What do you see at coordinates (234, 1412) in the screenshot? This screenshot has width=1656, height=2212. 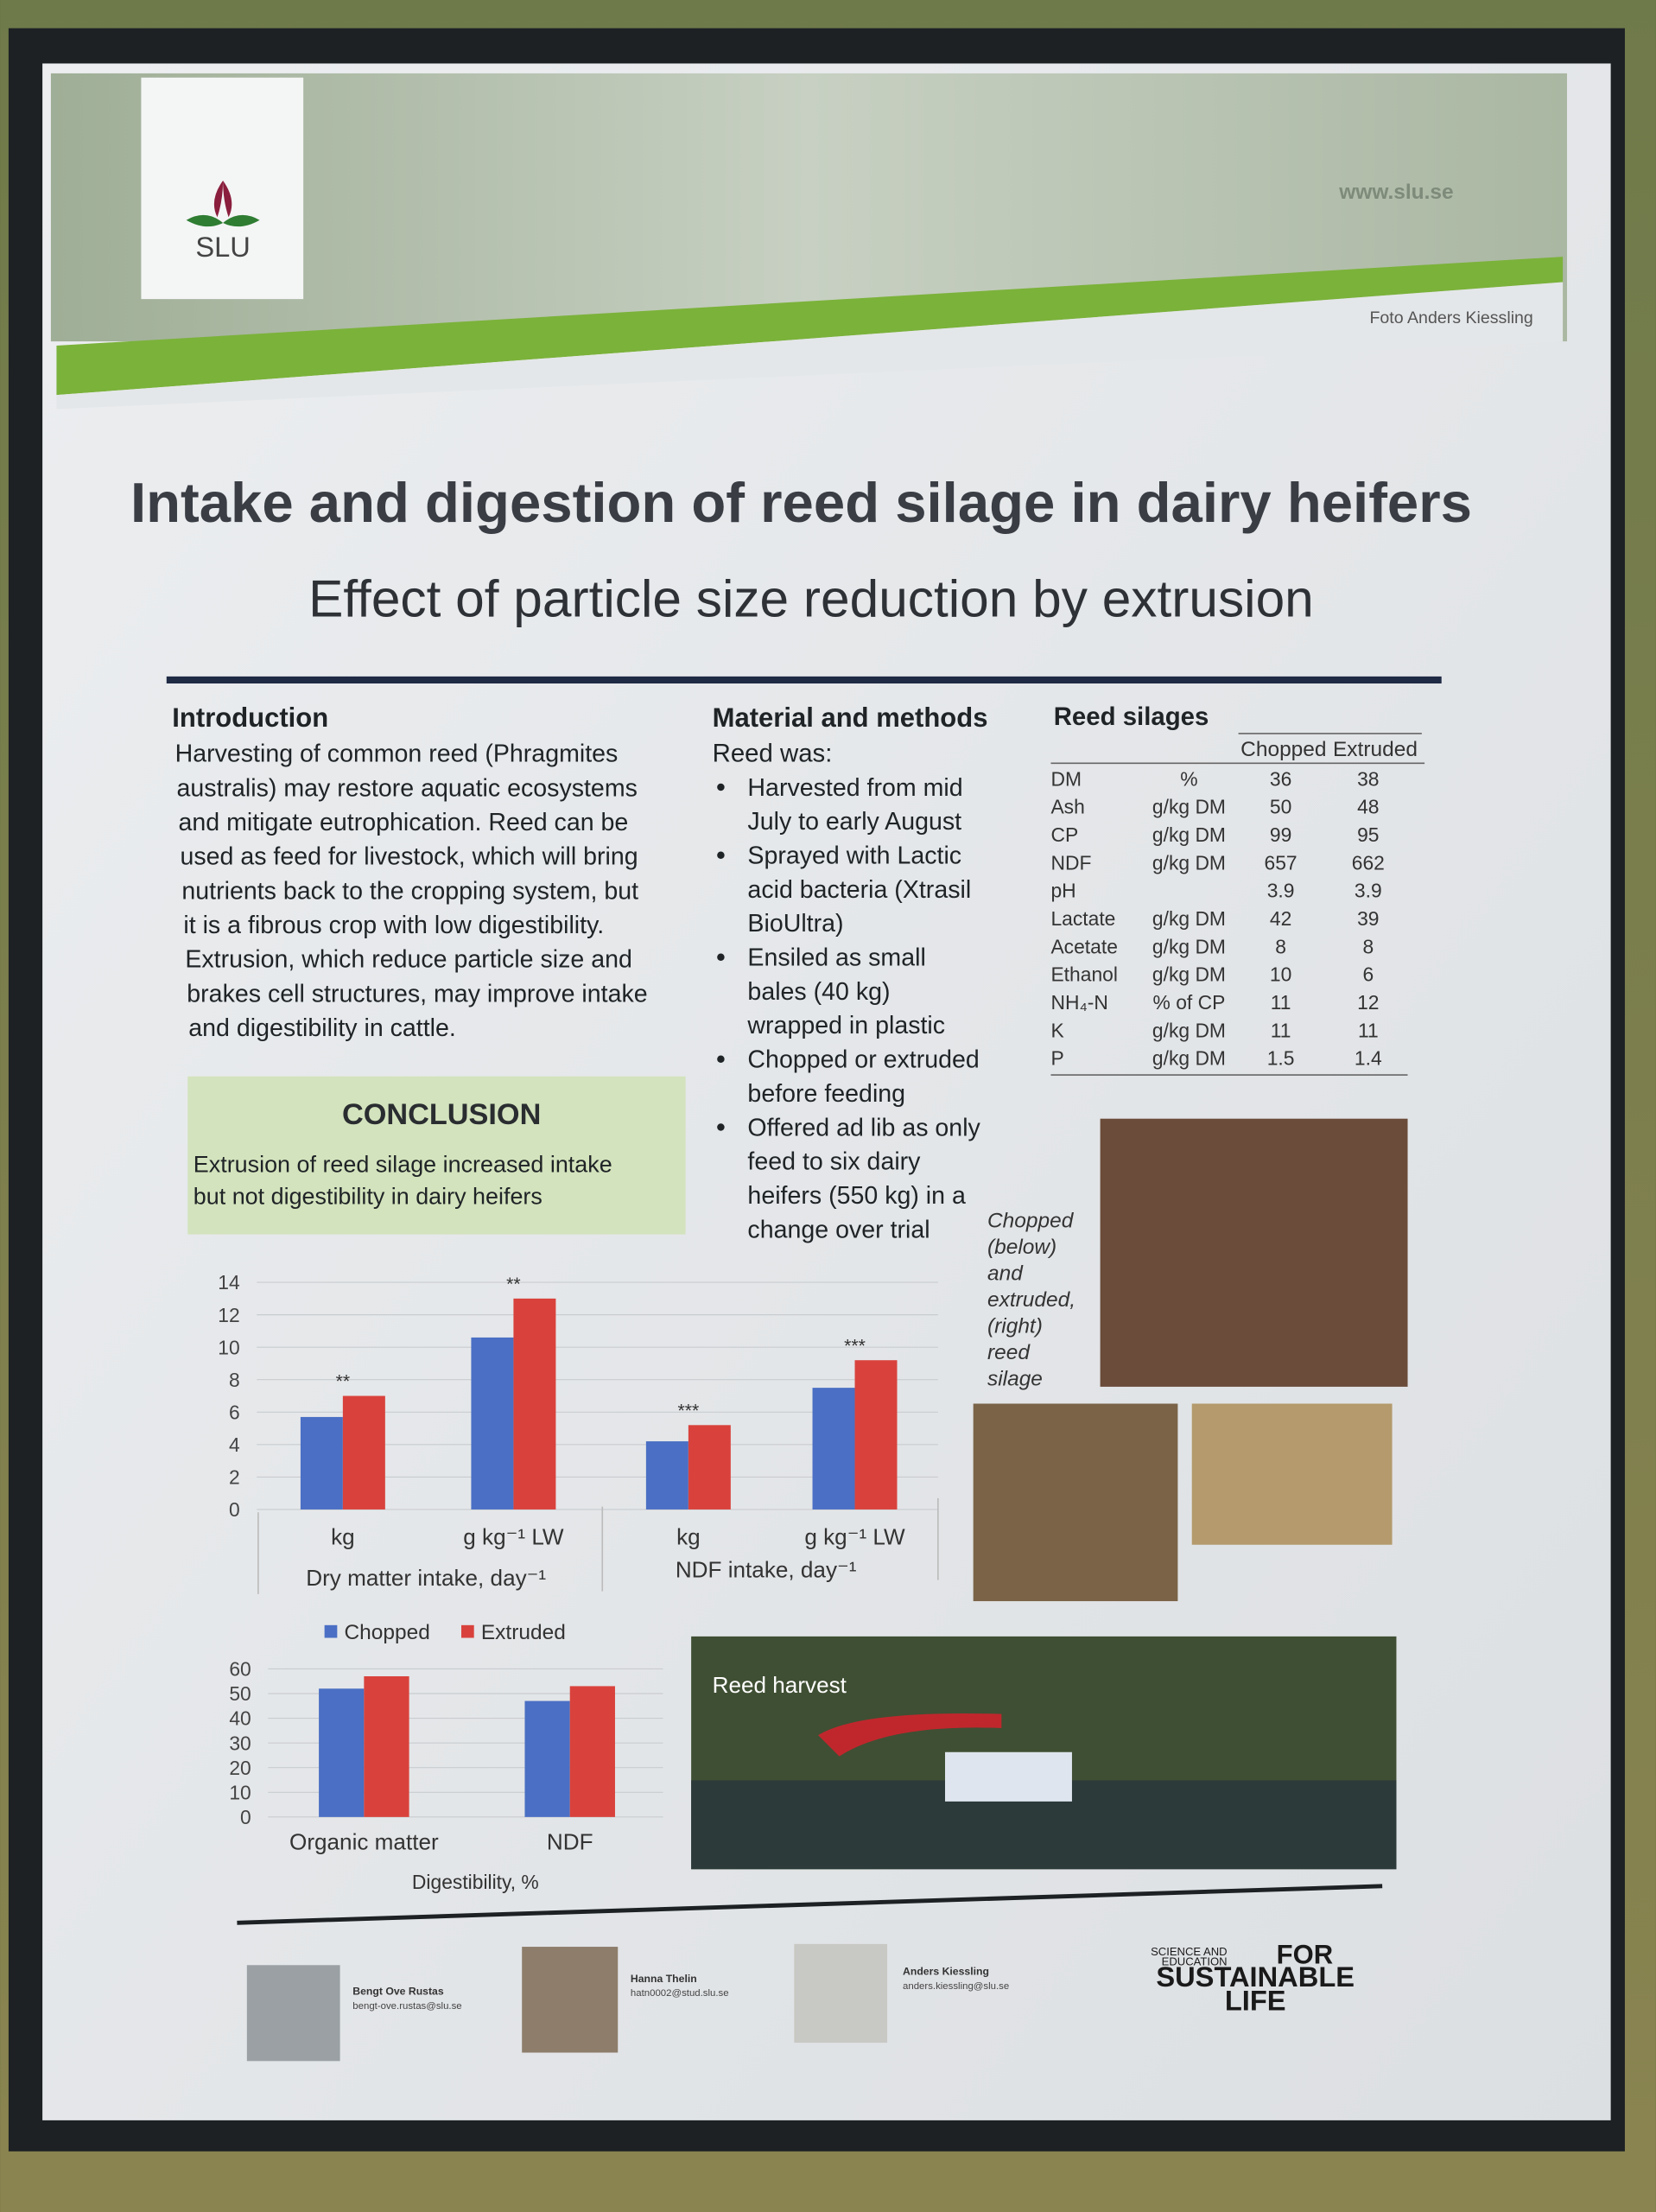 I see `y-tick-label: 6` at bounding box center [234, 1412].